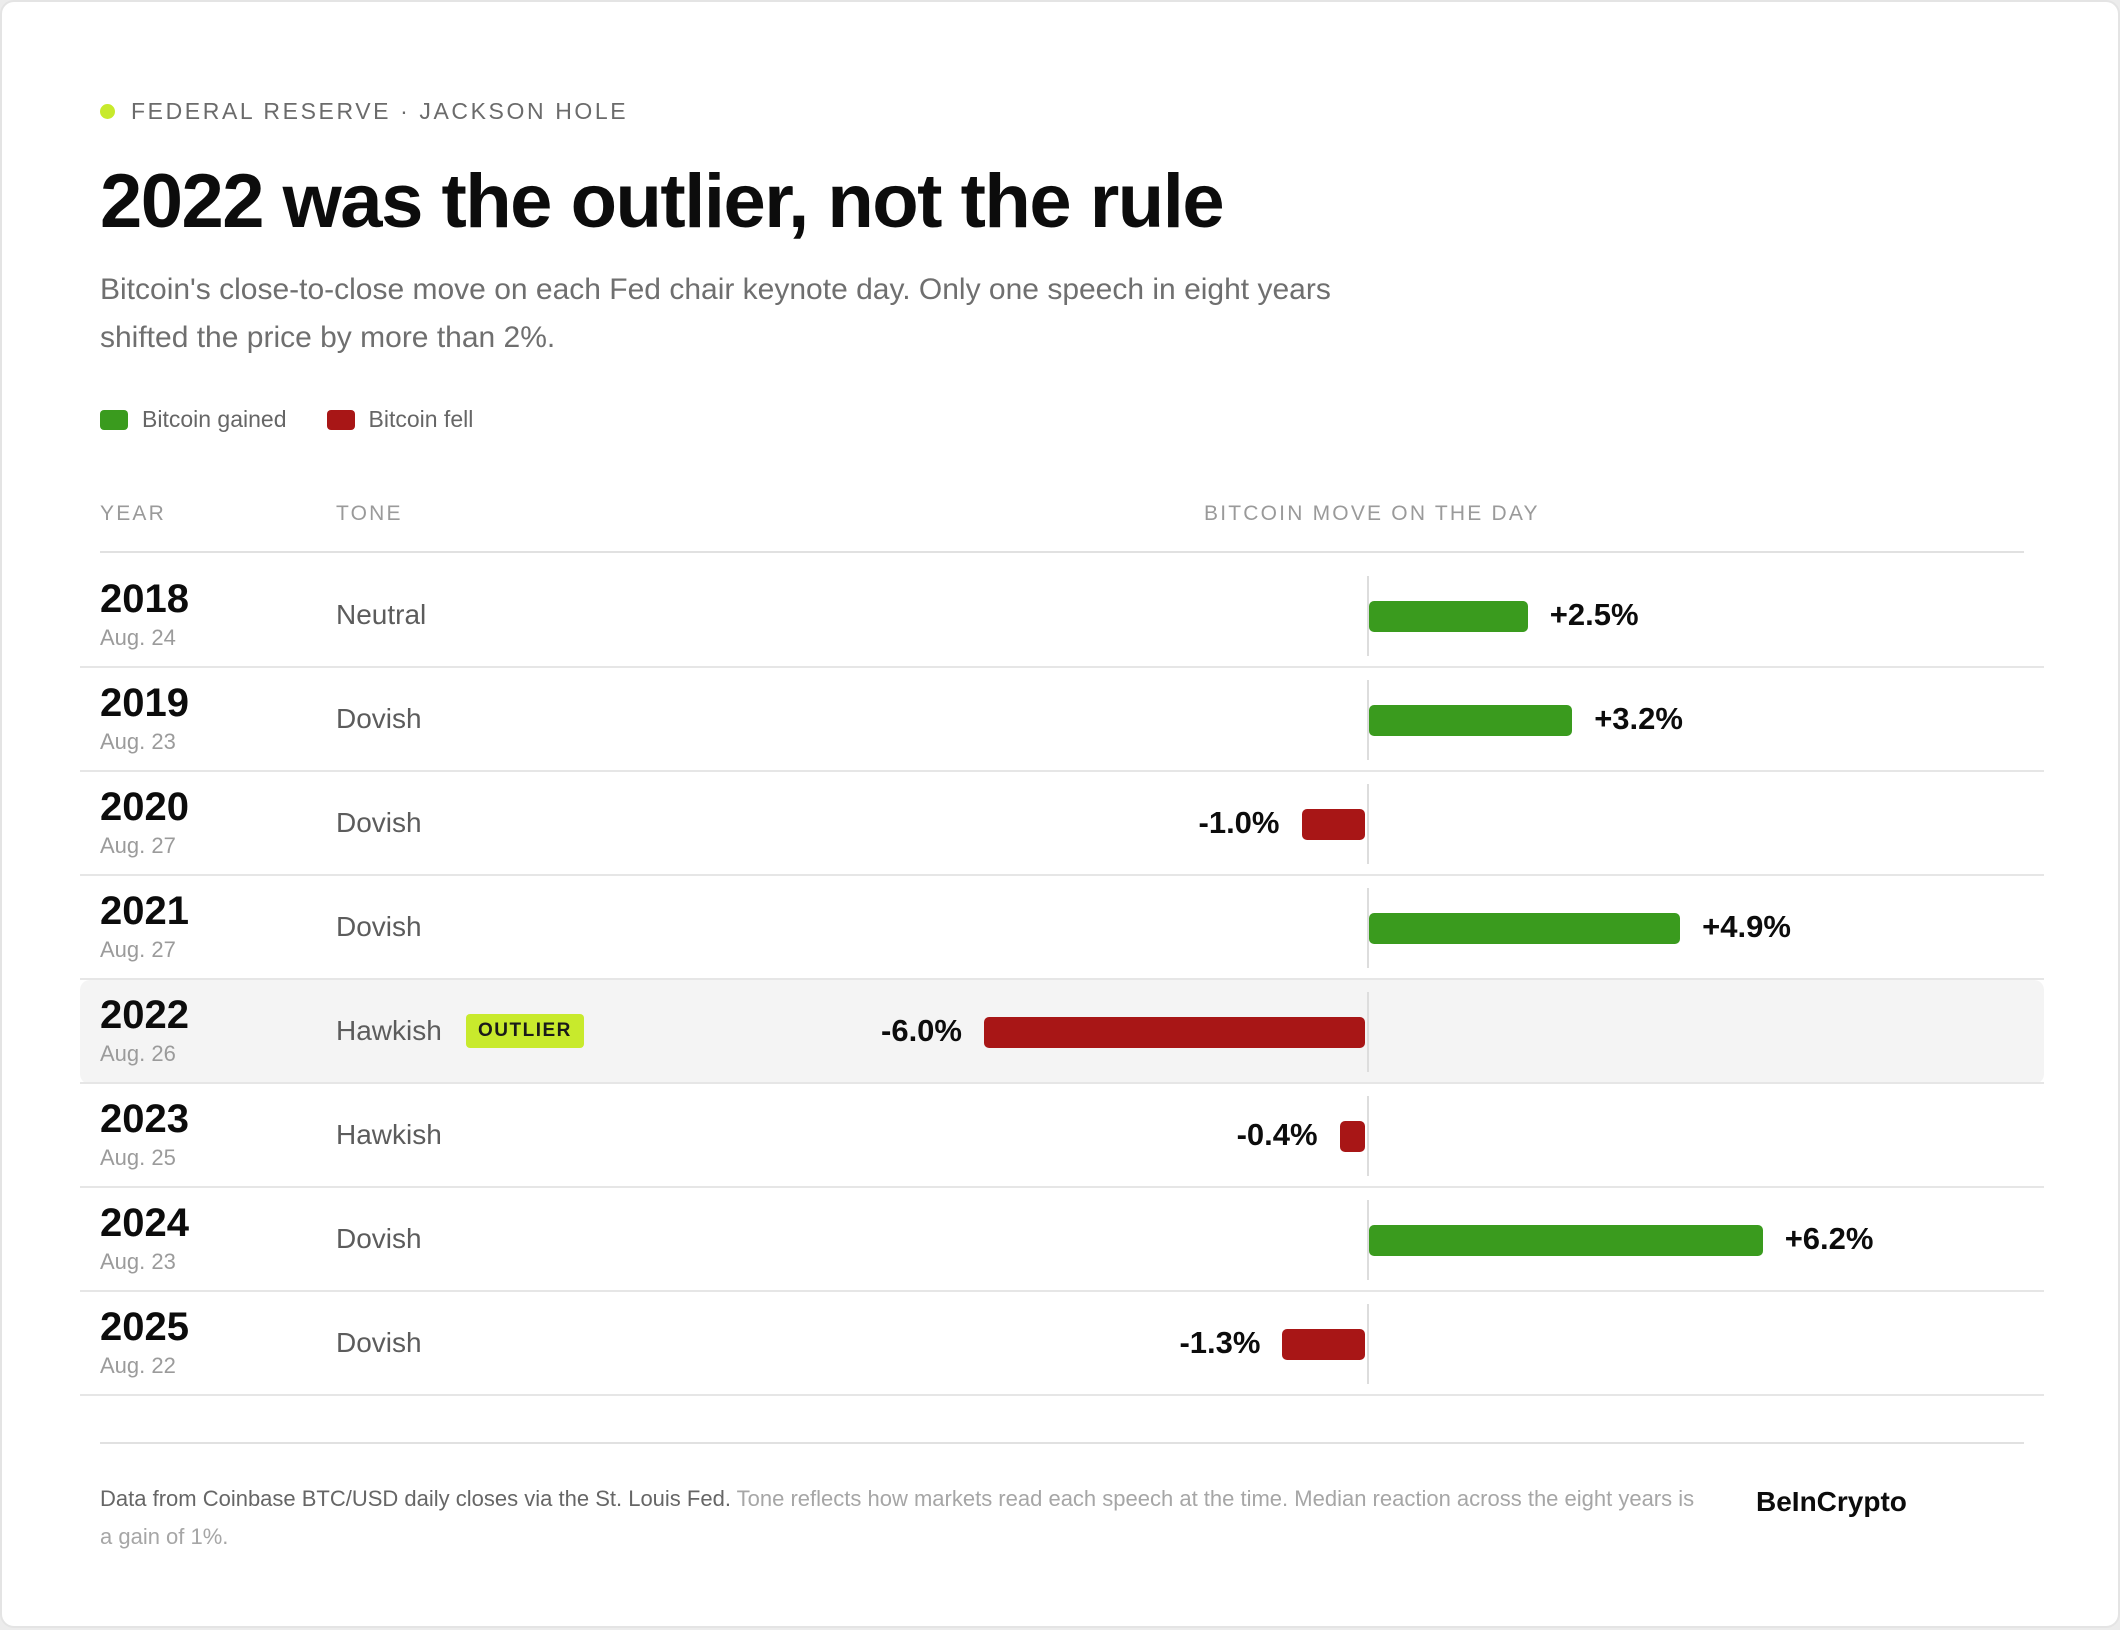  I want to click on table-row: 2020 Aug. 27 Dovish -1.0%, so click(1062, 824).